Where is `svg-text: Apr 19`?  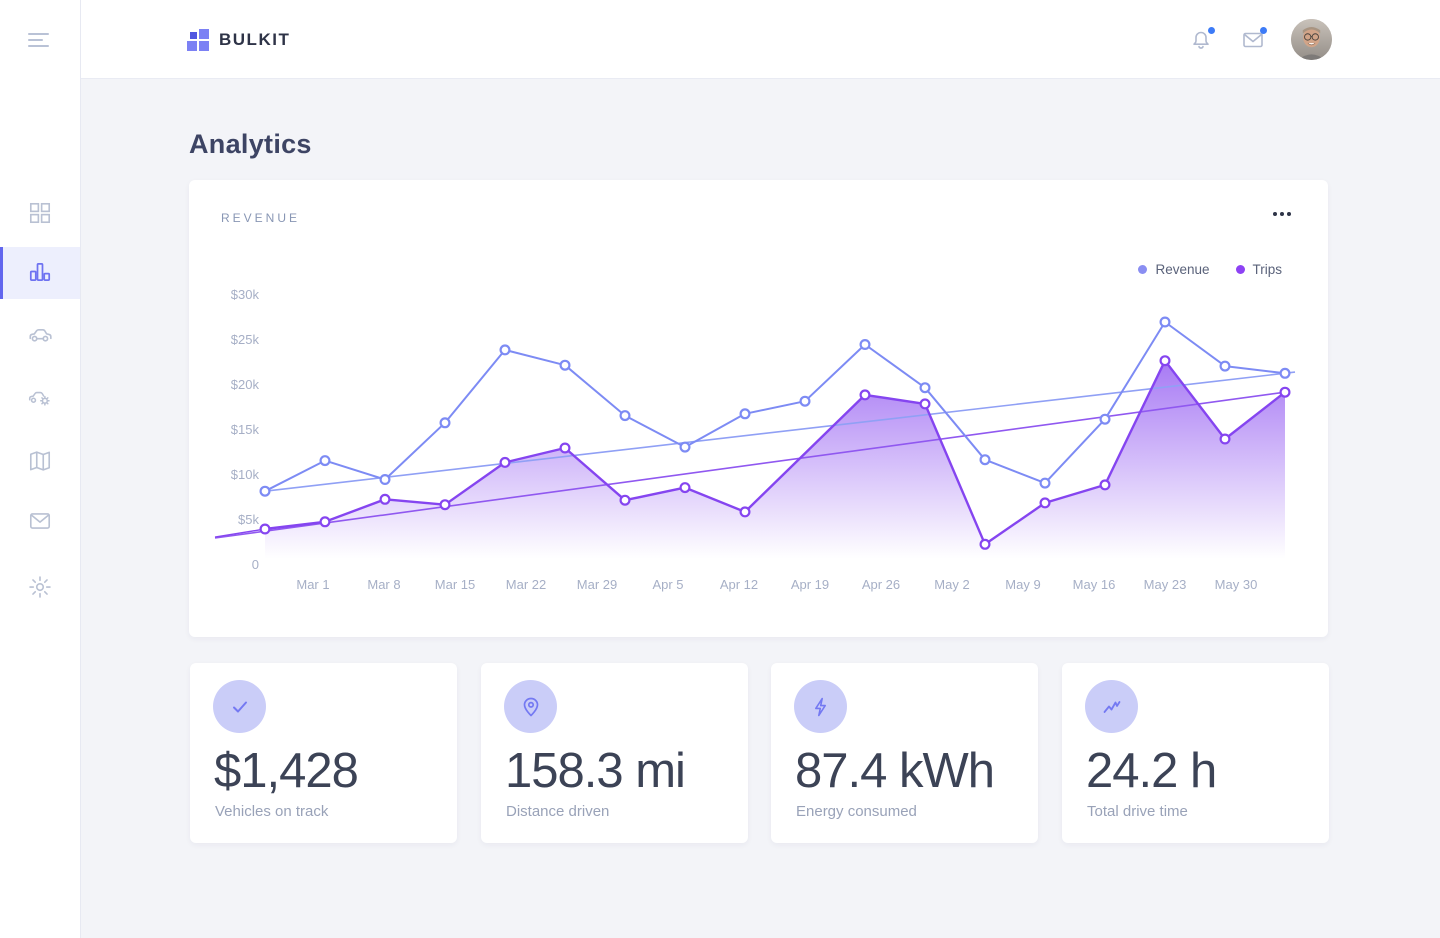
svg-text: Apr 19 is located at coordinates (810, 584).